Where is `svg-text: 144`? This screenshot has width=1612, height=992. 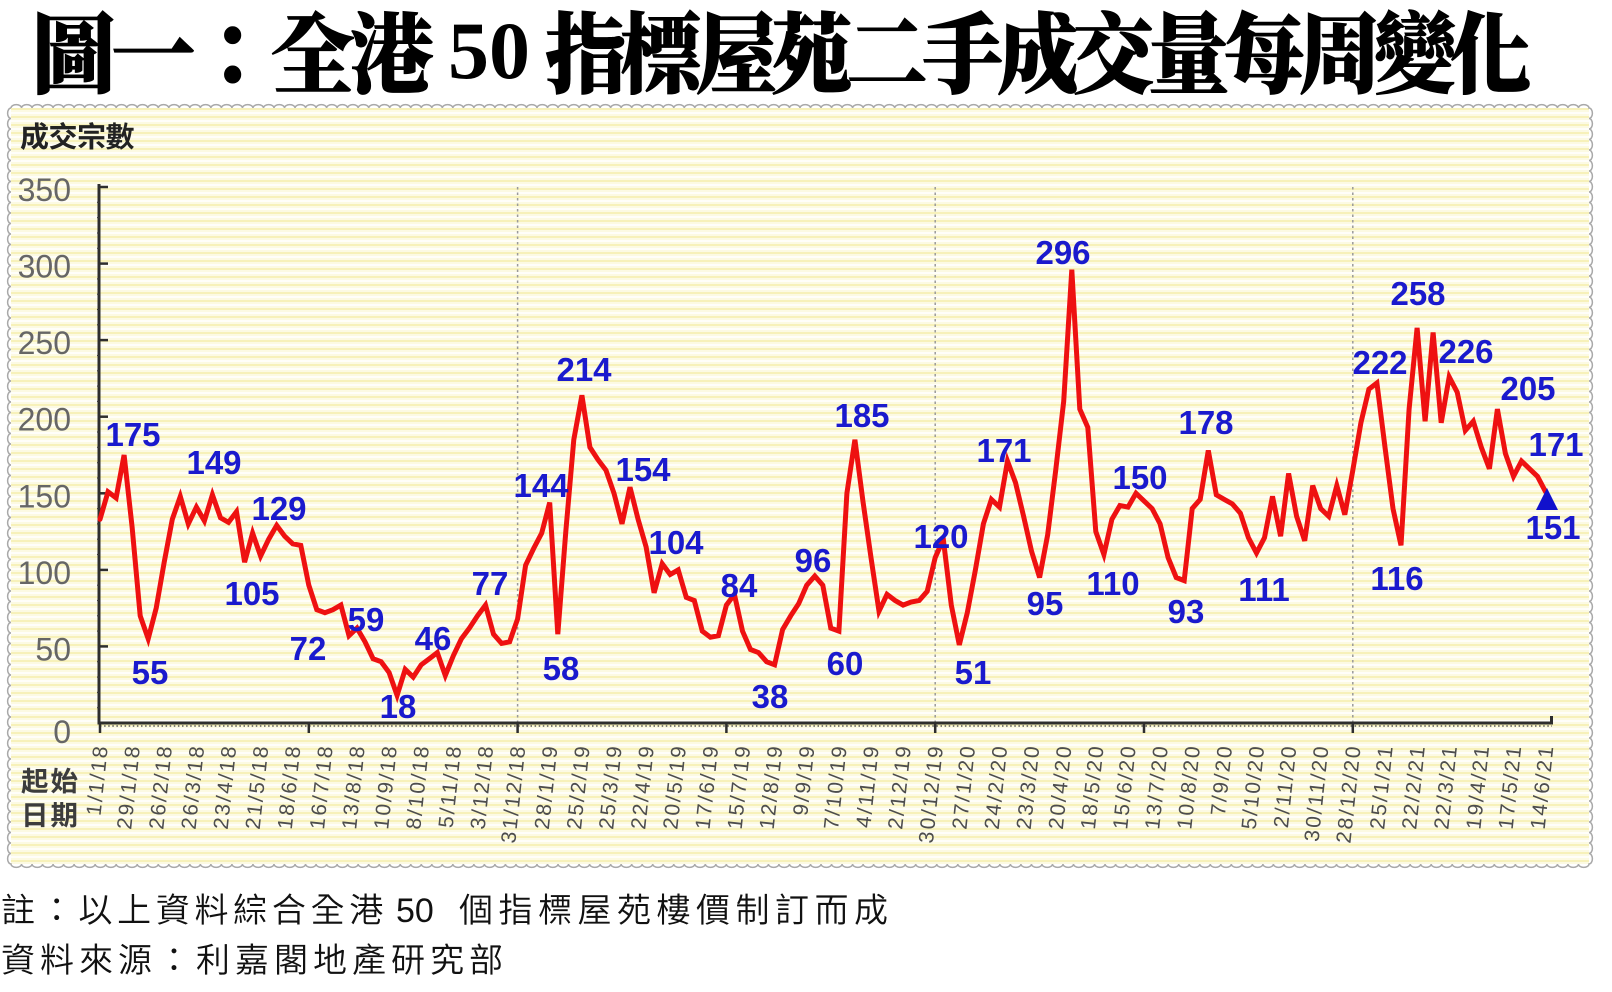 svg-text: 144 is located at coordinates (541, 485).